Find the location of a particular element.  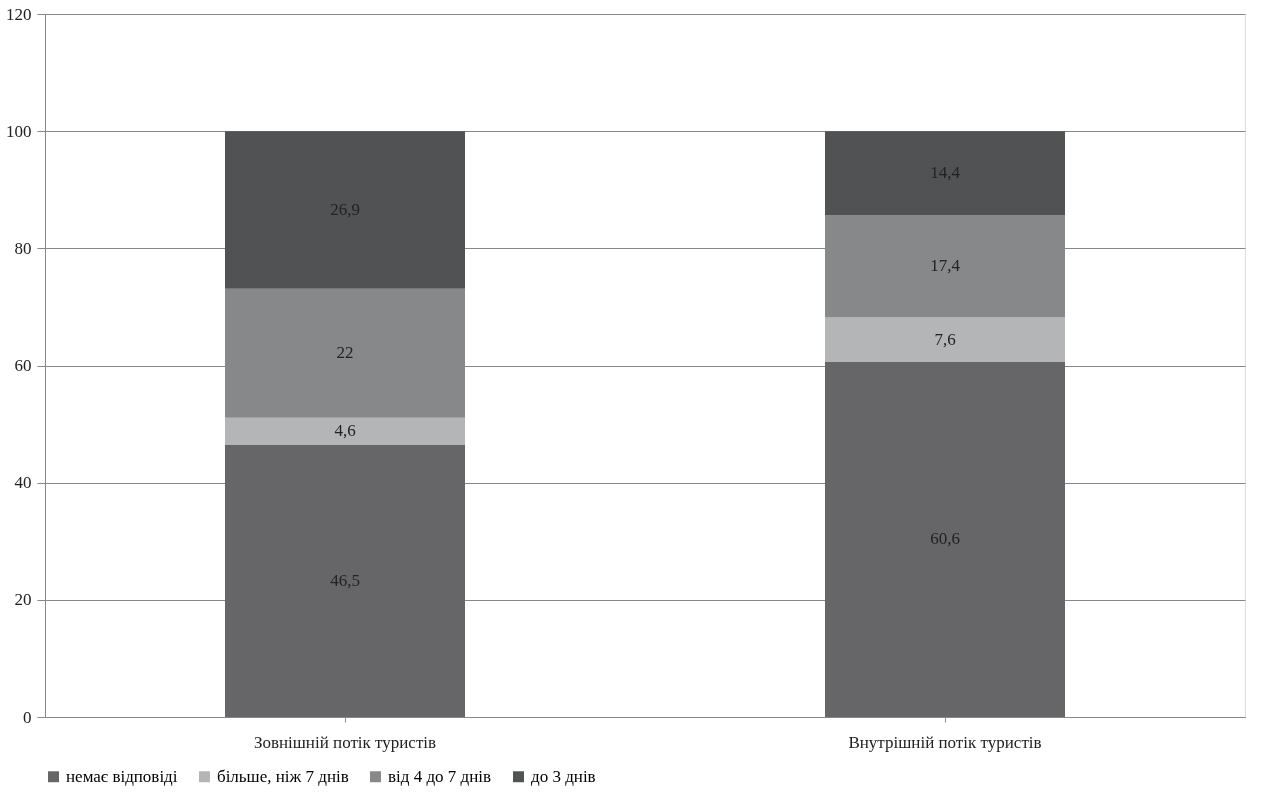

x-tick-label: Внутрішній потік туристів is located at coordinates (945, 742).